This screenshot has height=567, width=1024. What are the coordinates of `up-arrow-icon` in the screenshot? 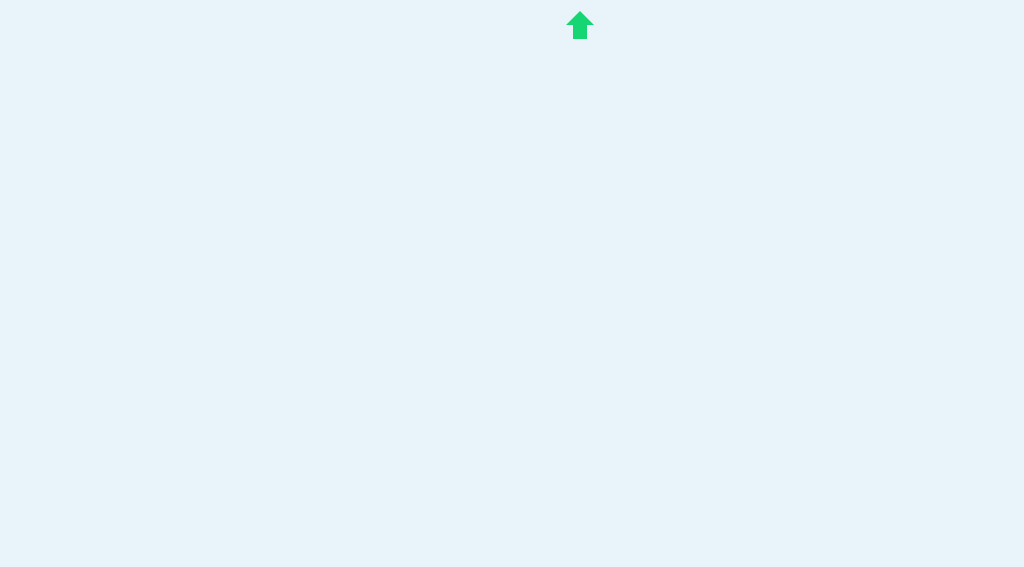 It's located at (580, 25).